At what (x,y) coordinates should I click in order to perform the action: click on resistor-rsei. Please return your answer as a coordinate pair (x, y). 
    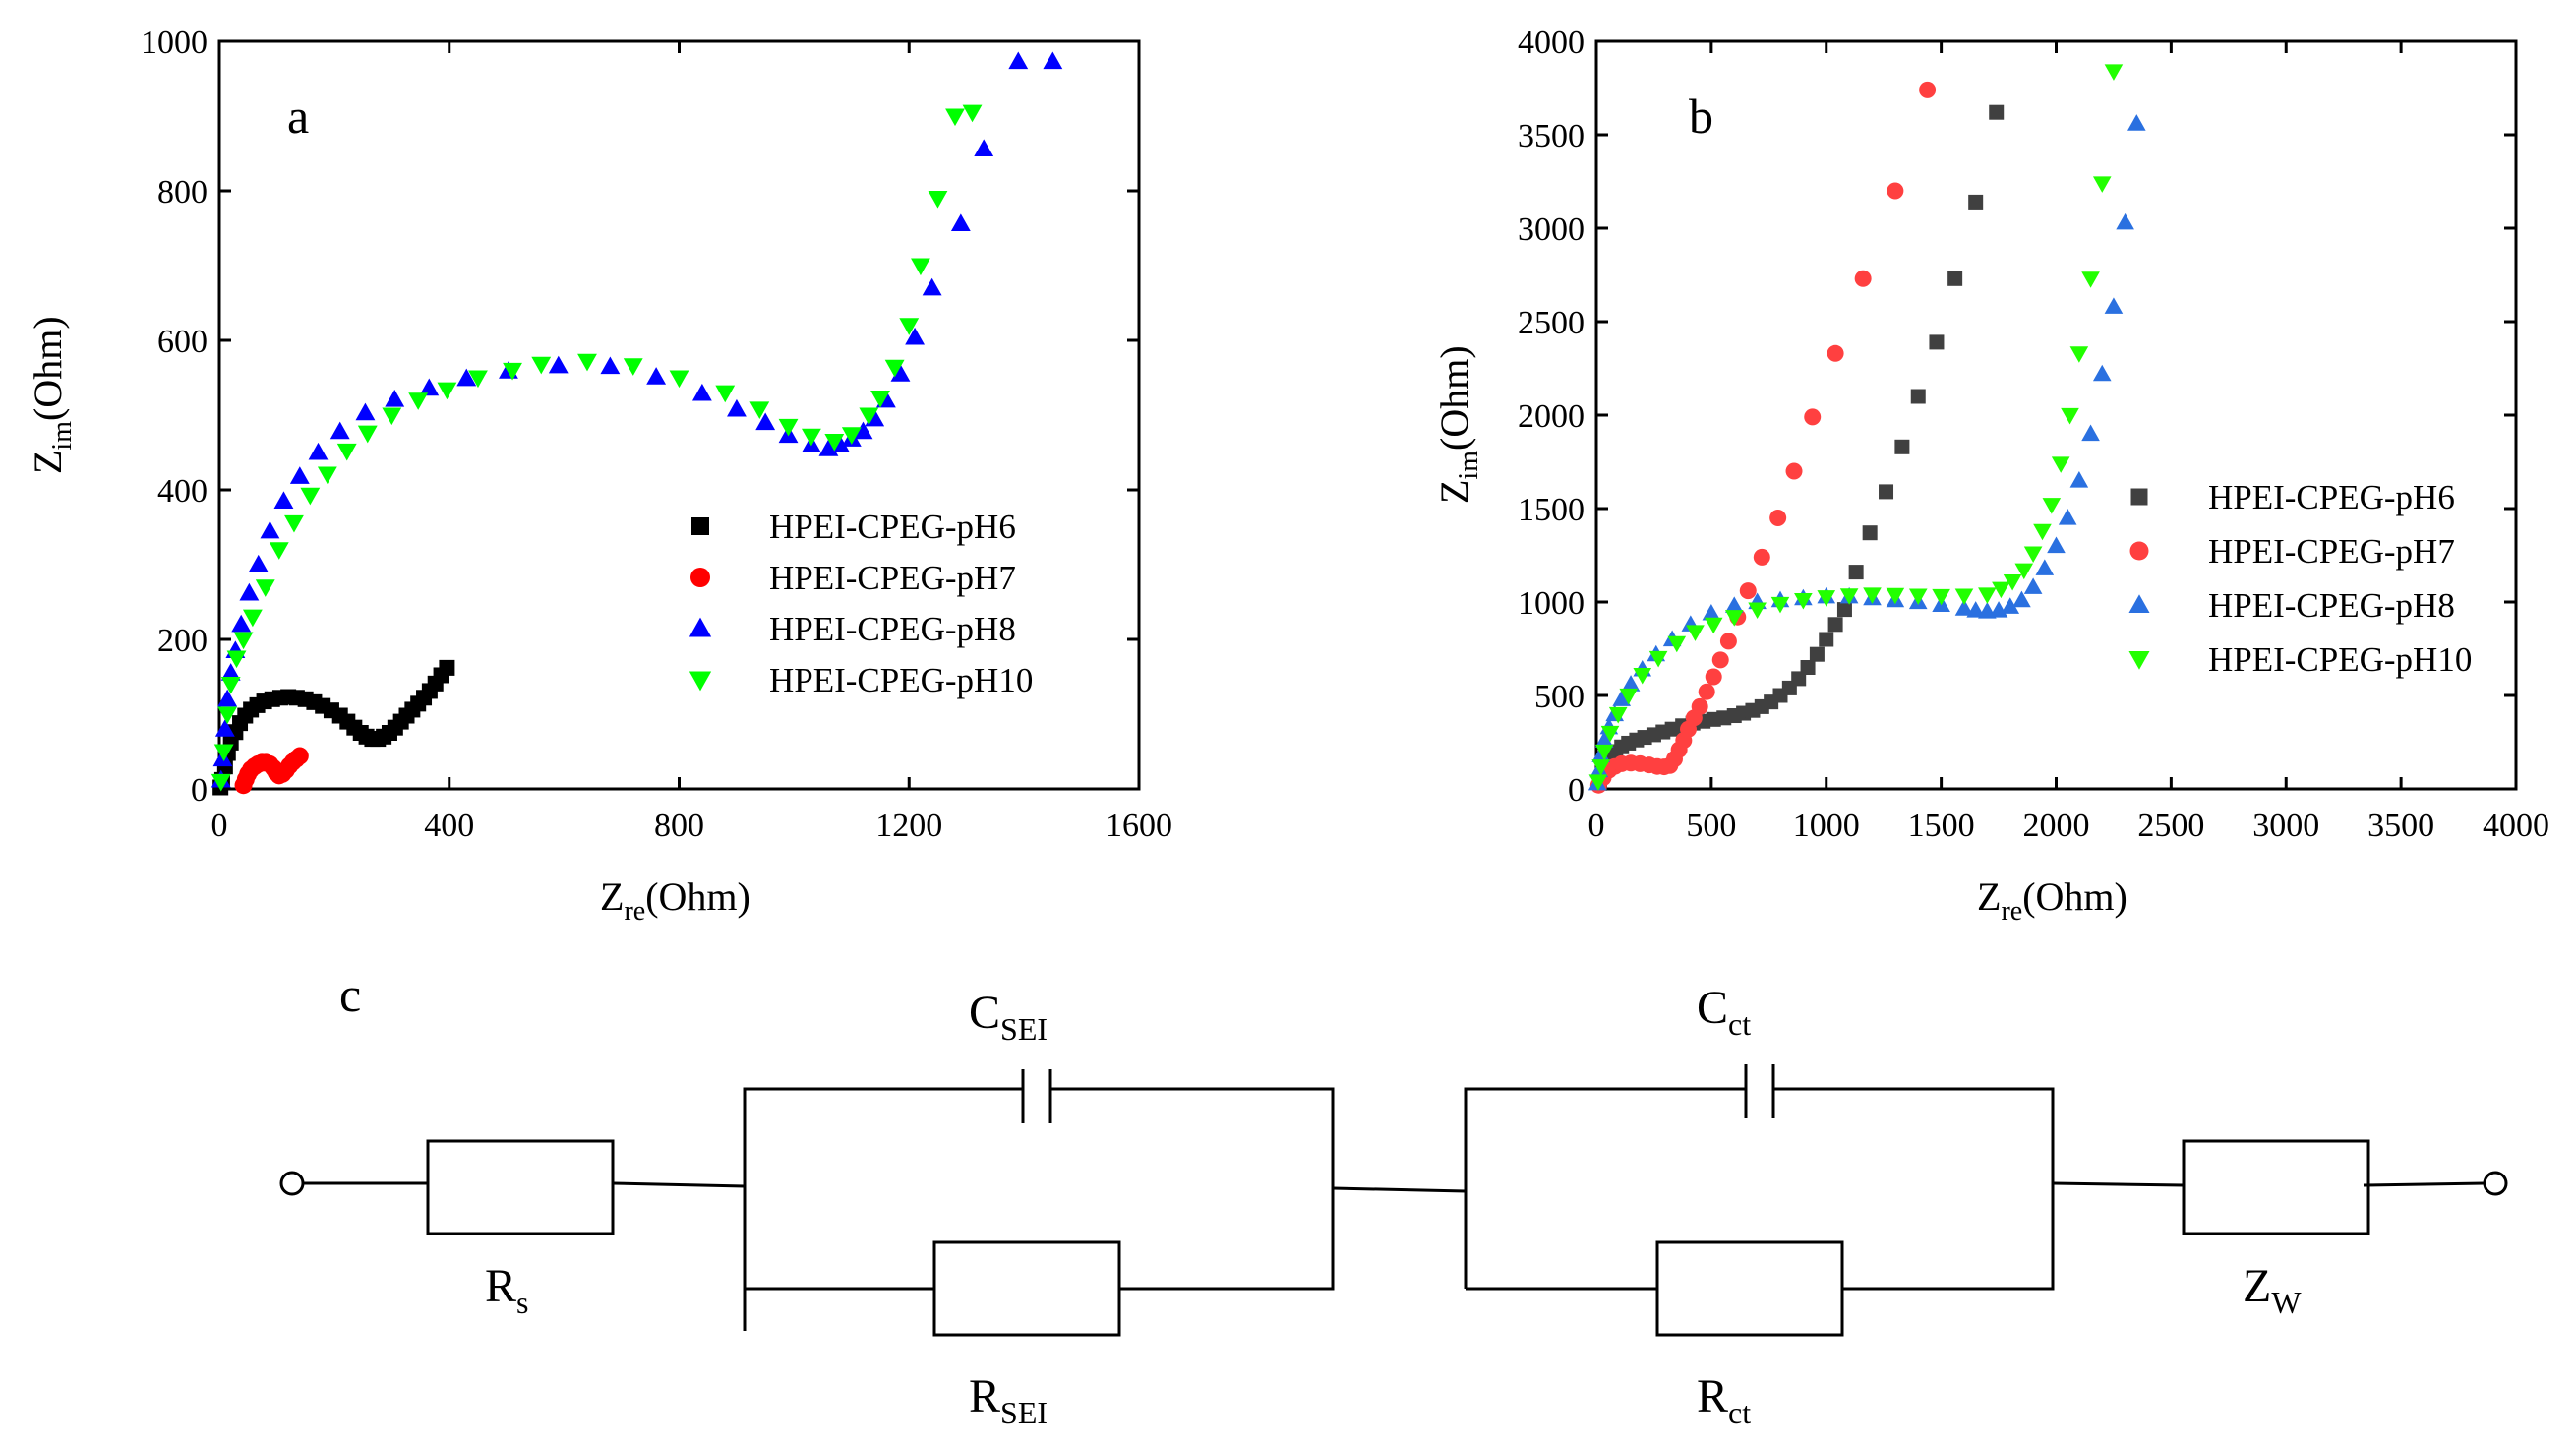
    Looking at the image, I should click on (1026, 1288).